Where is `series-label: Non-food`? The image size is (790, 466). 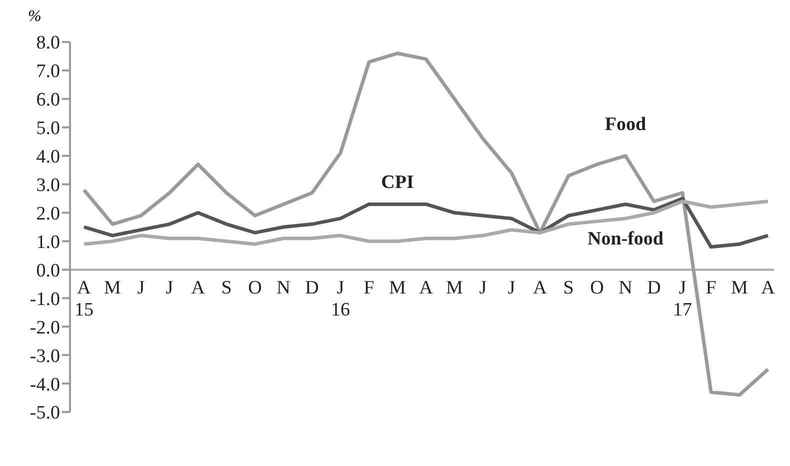
series-label: Non-food is located at coordinates (625, 239).